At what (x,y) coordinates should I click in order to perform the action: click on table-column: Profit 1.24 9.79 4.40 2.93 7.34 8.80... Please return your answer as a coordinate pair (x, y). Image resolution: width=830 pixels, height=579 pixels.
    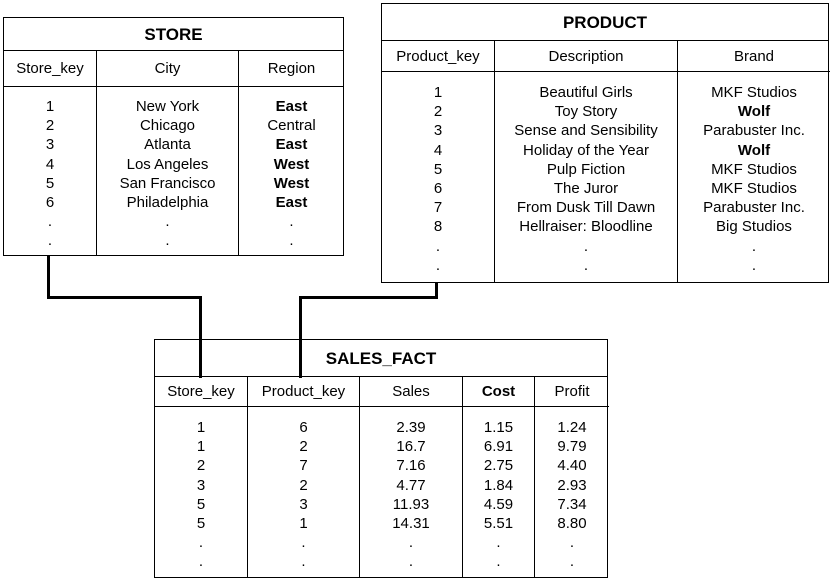
    Looking at the image, I should click on (571, 477).